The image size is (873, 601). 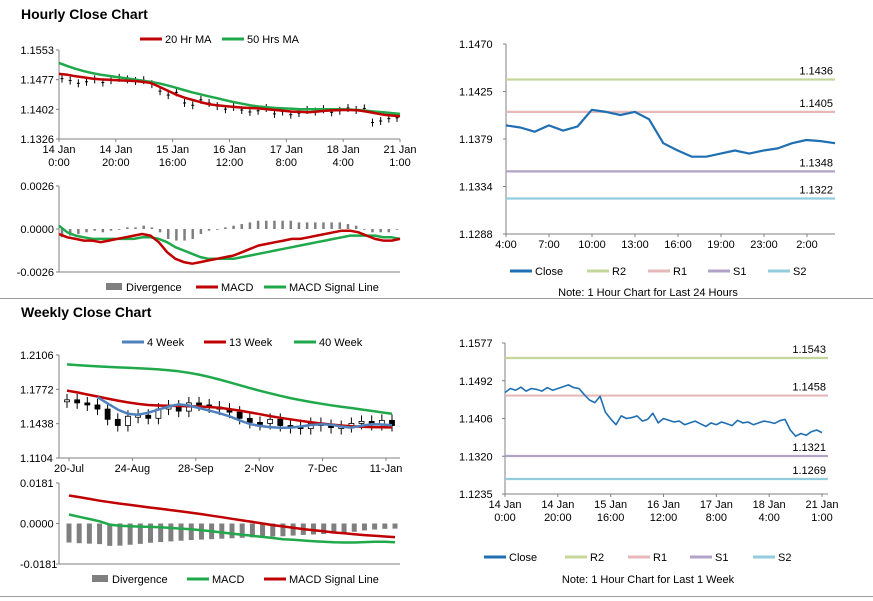 I want to click on weekly-price-xtick-label: 24-Aug, so click(x=132, y=469).